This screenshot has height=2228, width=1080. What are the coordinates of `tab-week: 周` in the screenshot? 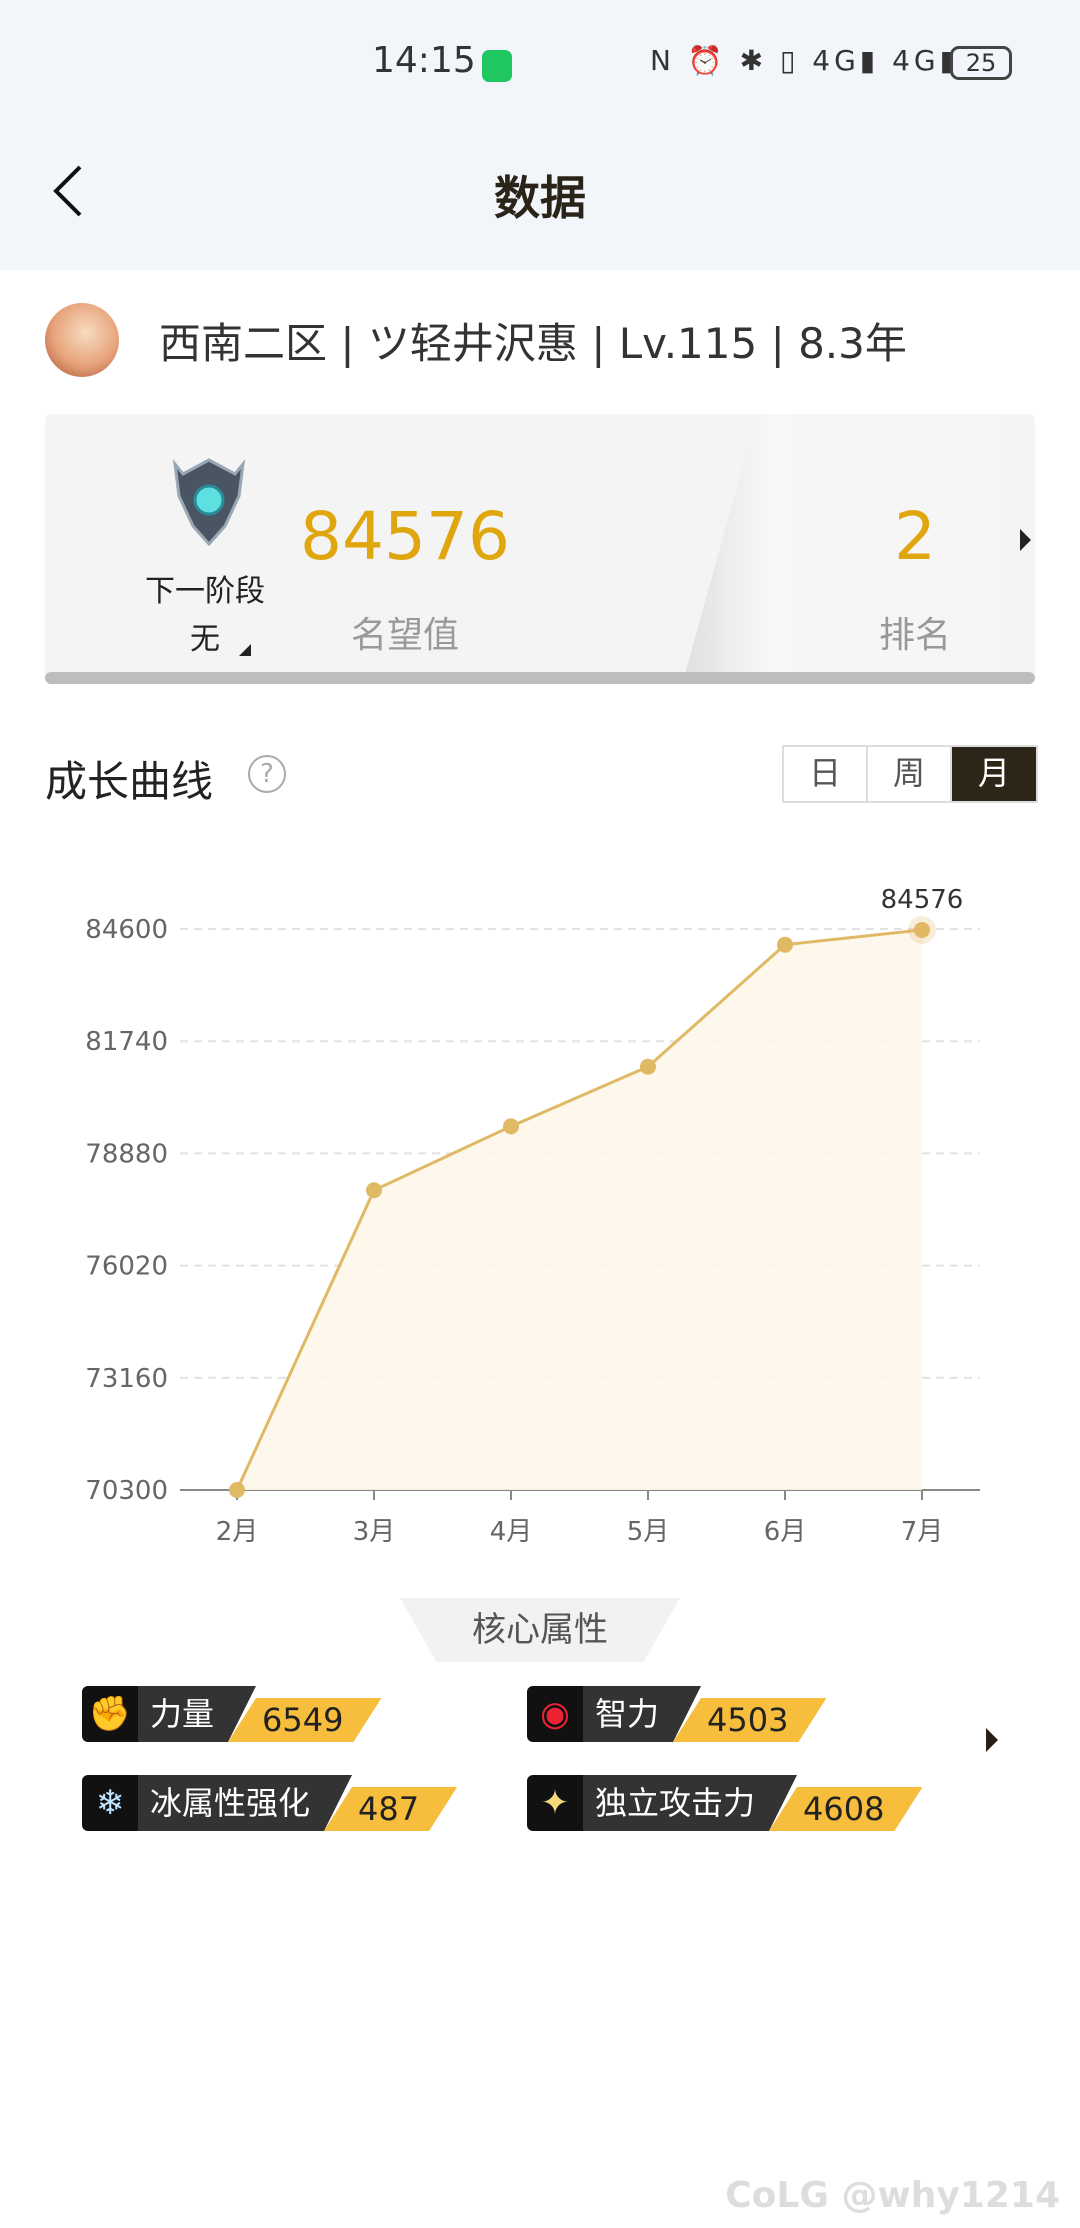 It's located at (910, 774).